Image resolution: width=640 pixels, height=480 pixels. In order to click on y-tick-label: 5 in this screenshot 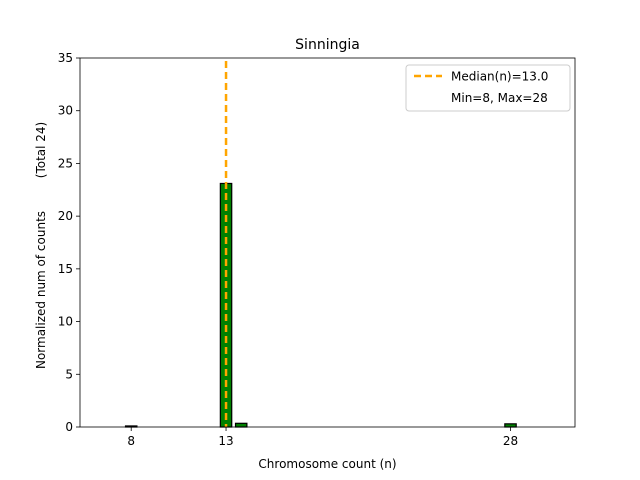, I will do `click(69, 374)`.